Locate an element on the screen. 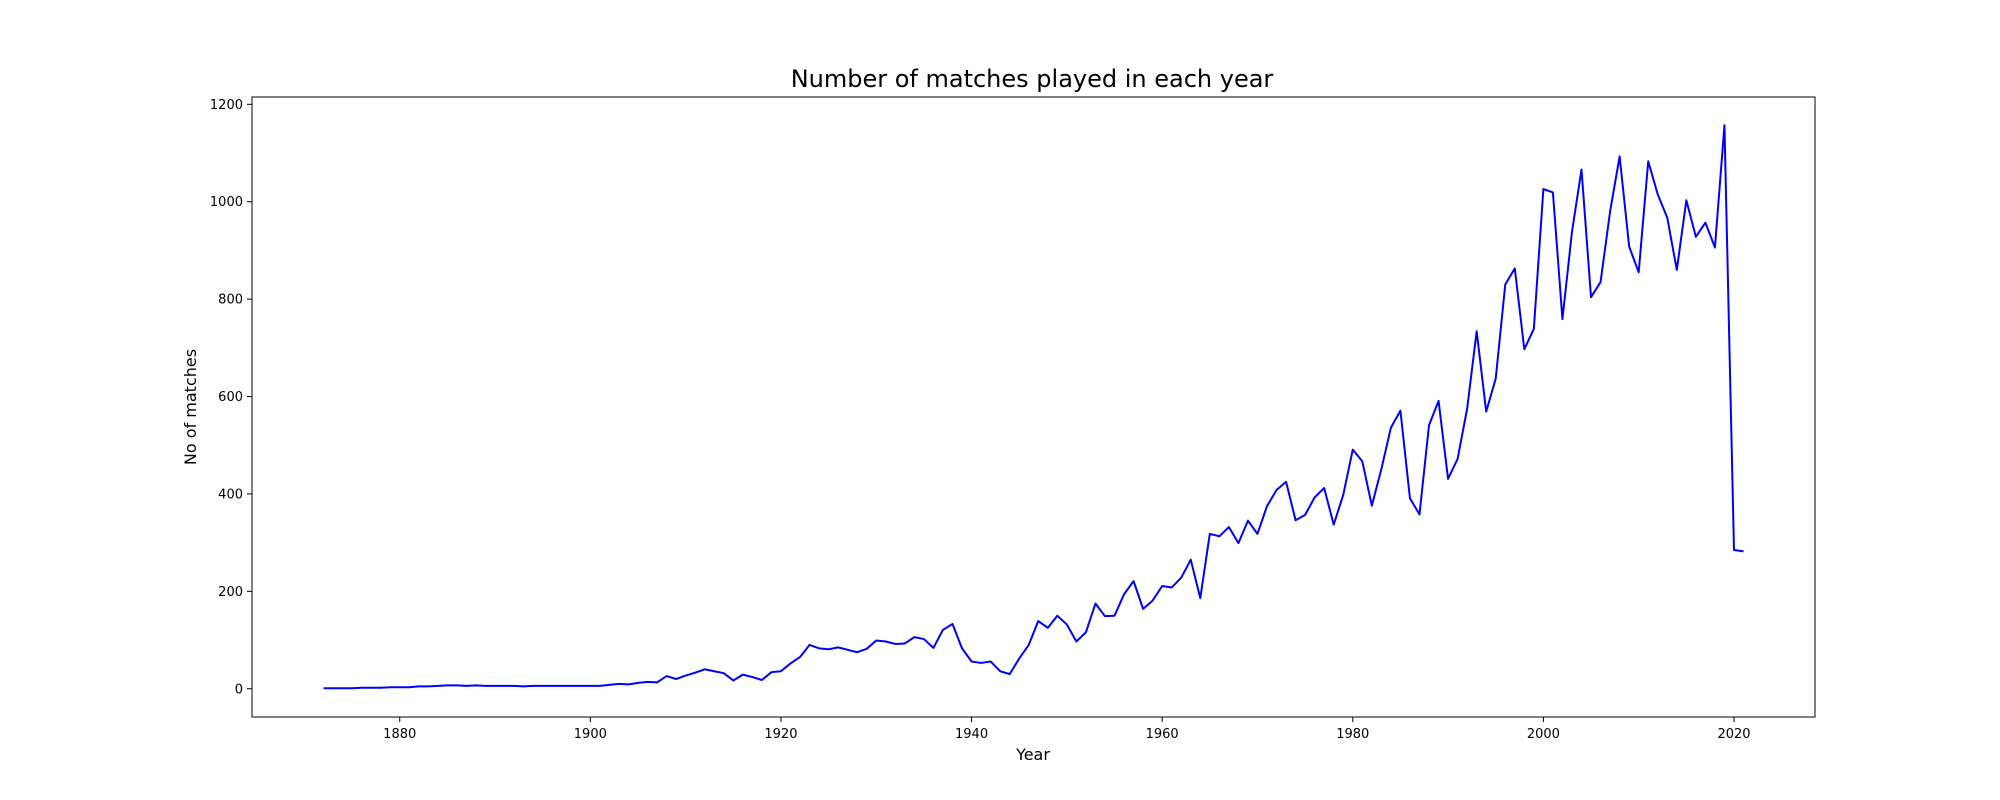 This screenshot has height=800, width=2000. x-tick-label: 1940 is located at coordinates (971, 734).